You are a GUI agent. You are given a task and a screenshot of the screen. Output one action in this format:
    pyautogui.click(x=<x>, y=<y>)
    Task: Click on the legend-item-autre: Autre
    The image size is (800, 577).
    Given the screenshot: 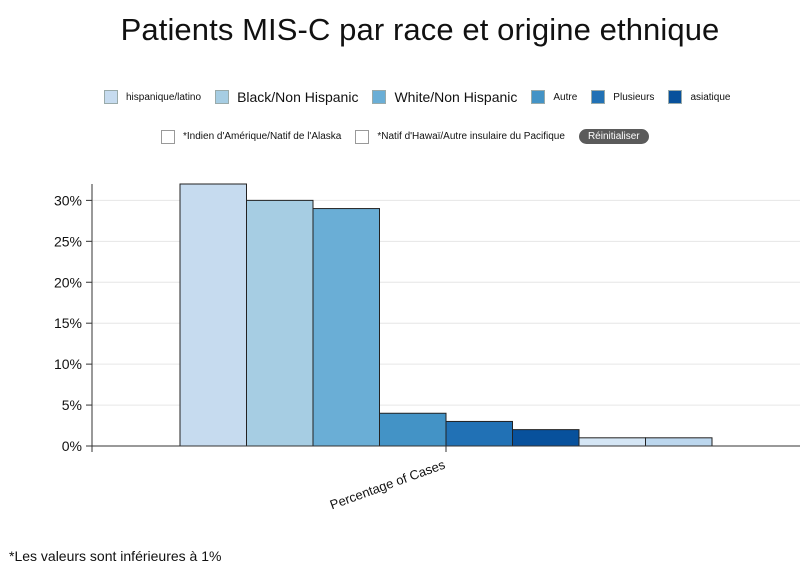 What is the action you would take?
    pyautogui.click(x=554, y=97)
    